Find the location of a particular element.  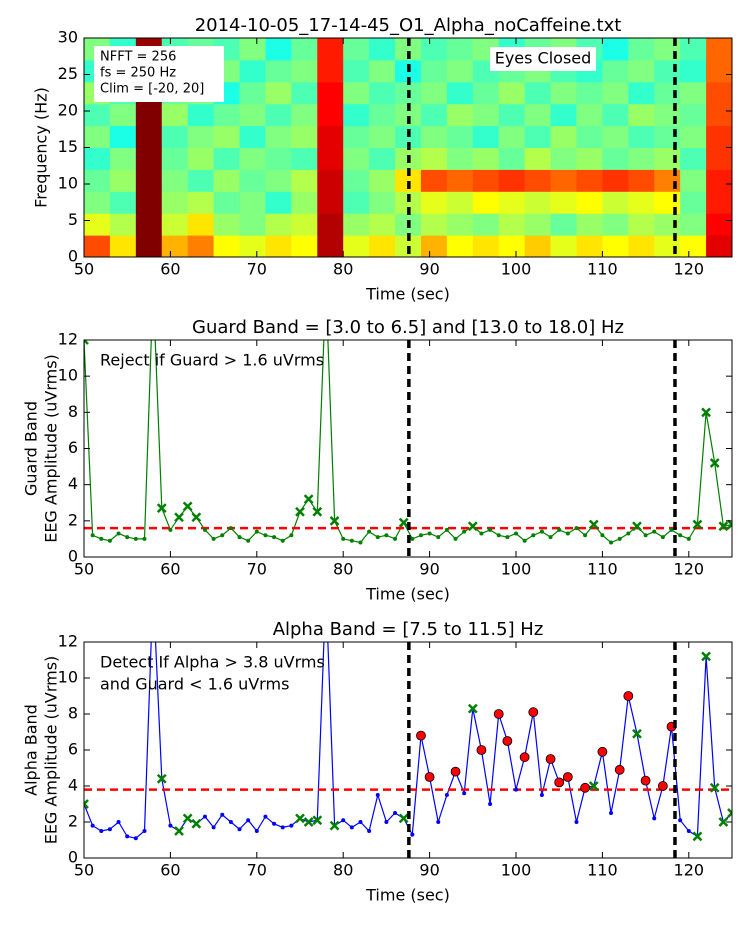

x-tick-label: 60 is located at coordinates (170, 569).